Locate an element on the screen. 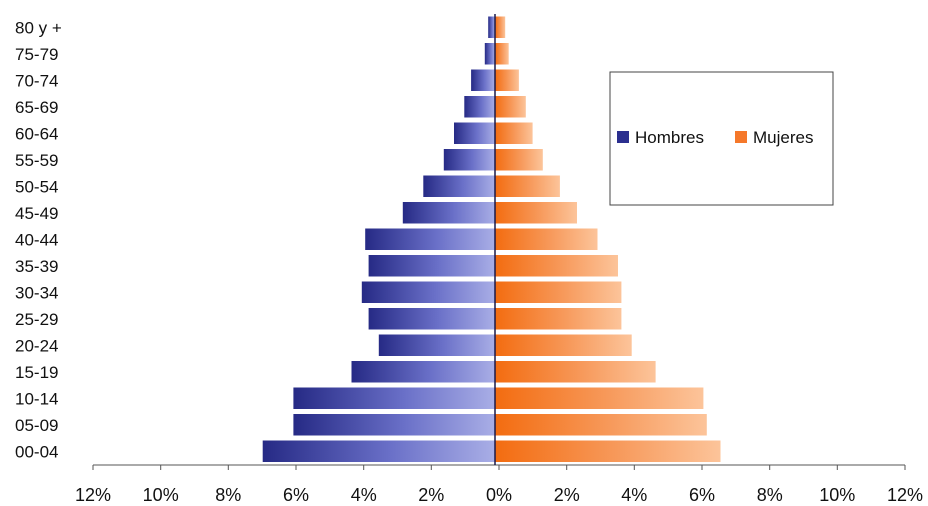 Image resolution: width=928 pixels, height=506 pixels. age-label: 00-04 is located at coordinates (36, 451).